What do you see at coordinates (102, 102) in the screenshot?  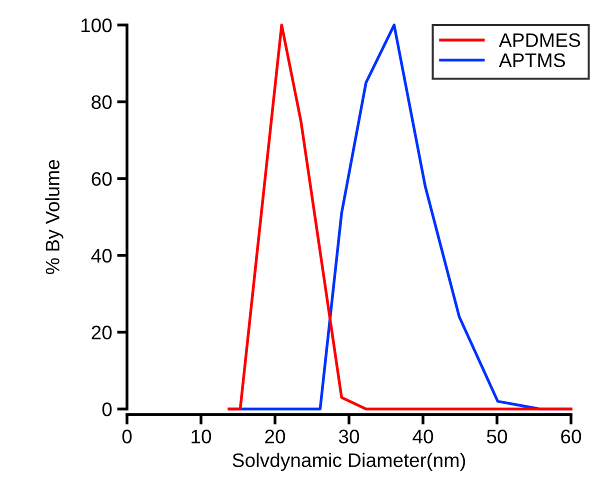 I see `y-tick-label: 80` at bounding box center [102, 102].